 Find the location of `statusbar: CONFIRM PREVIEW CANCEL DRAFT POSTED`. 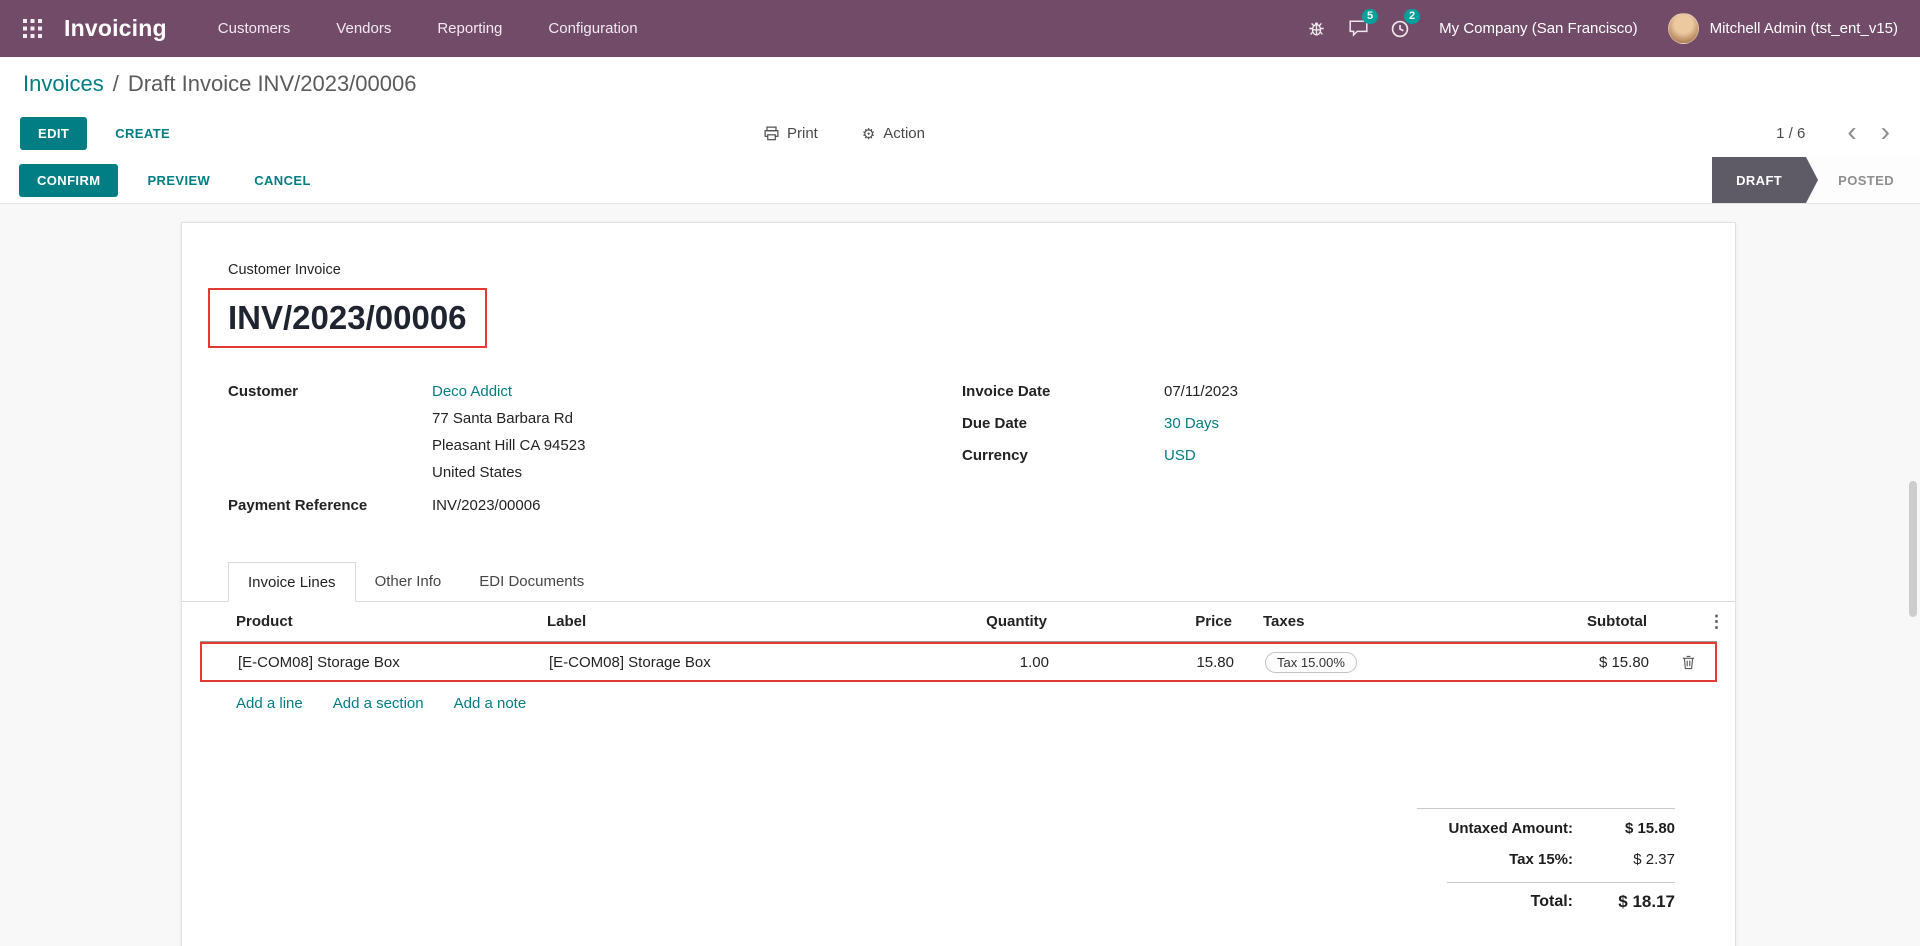

statusbar: CONFIRM PREVIEW CANCEL DRAFT POSTED is located at coordinates (960, 180).